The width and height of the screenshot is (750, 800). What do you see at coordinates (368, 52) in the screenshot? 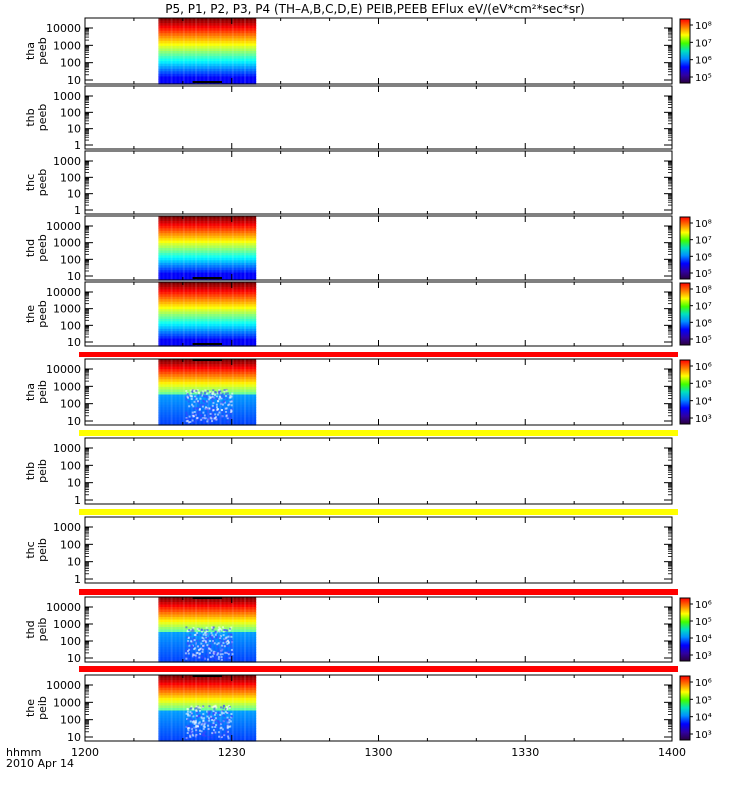
I see `panel-tha-peeb: 10 100 1000 10000 tha peeb 10⁵ 10⁶ 10⁷ 10⁸` at bounding box center [368, 52].